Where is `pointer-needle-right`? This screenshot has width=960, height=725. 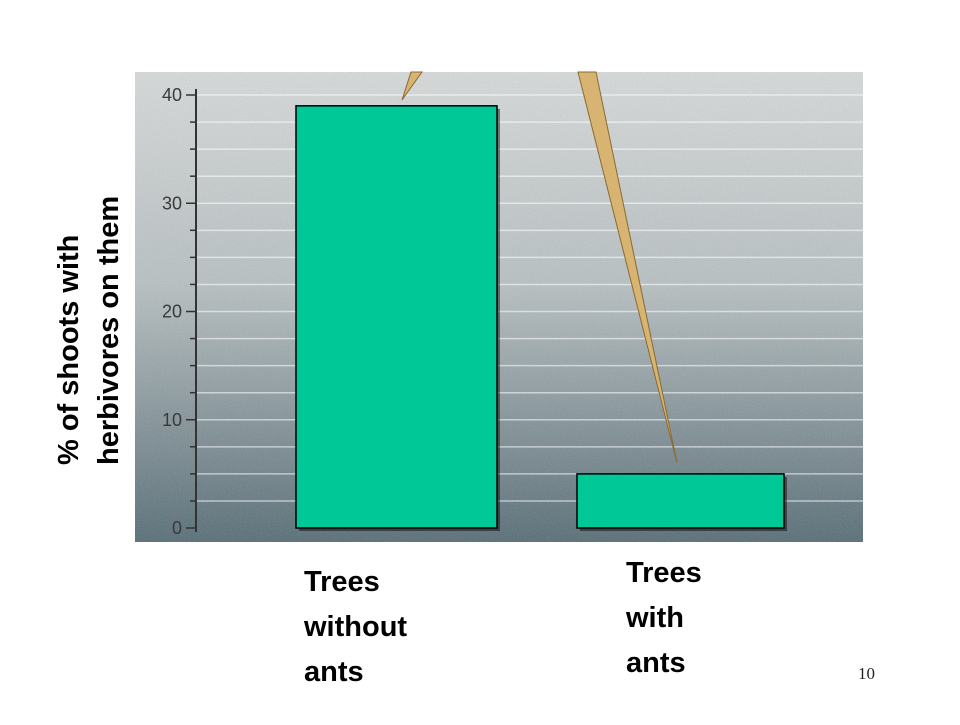
pointer-needle-right is located at coordinates (627, 267).